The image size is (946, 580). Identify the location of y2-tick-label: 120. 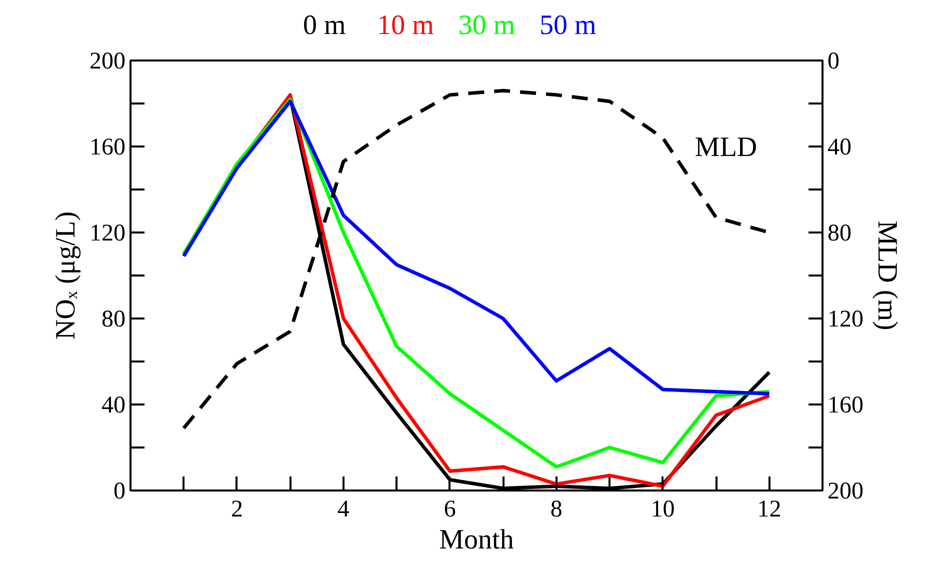
(846, 319).